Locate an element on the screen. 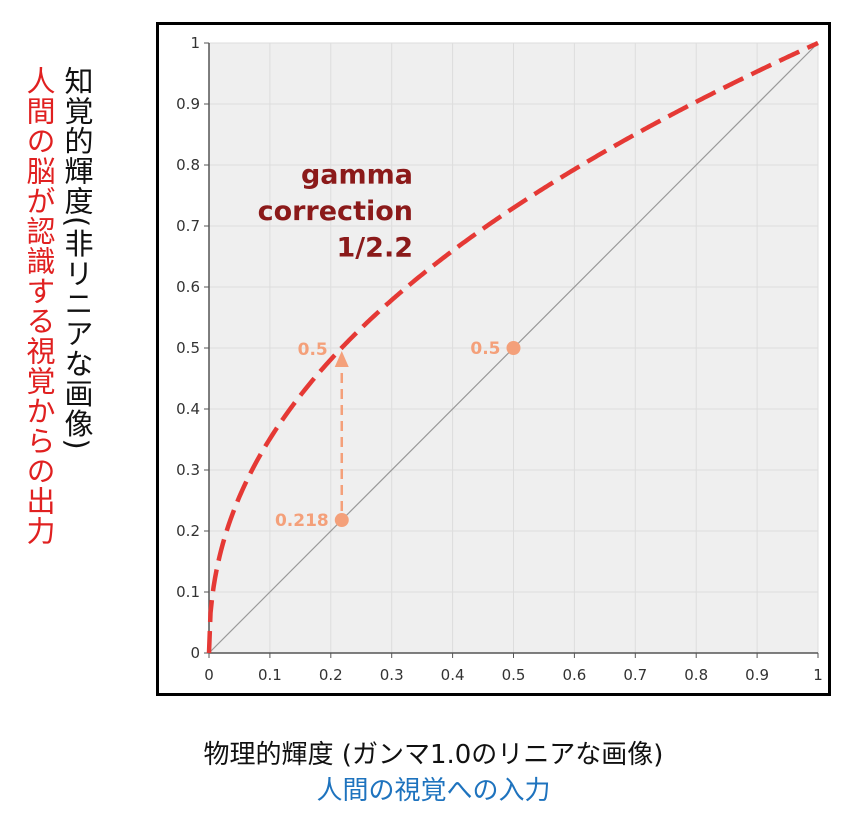  y-axis-label: 知覚的輝度(非リニアな画像) 人間の脳が認識する視覚からの出力 is located at coordinates (69, 346).